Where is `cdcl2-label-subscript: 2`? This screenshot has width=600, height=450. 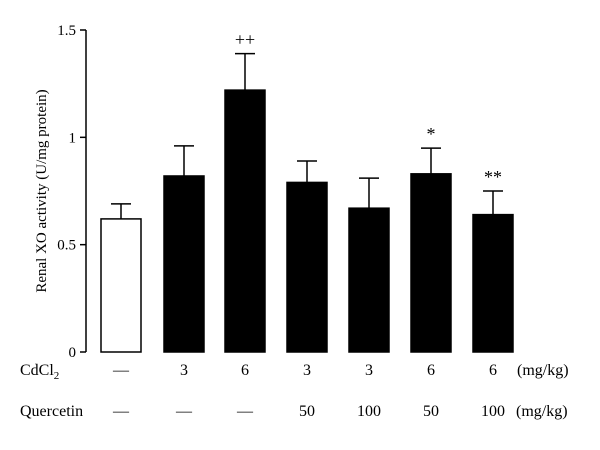
cdcl2-label-subscript: 2 is located at coordinates (57, 376).